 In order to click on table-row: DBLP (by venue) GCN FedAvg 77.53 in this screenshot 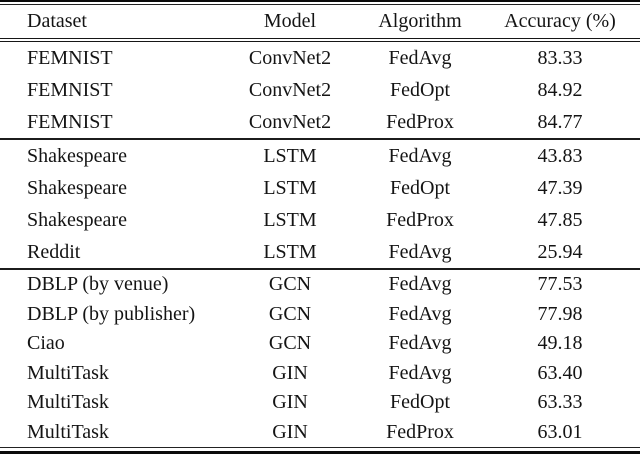, I will do `click(320, 284)`.